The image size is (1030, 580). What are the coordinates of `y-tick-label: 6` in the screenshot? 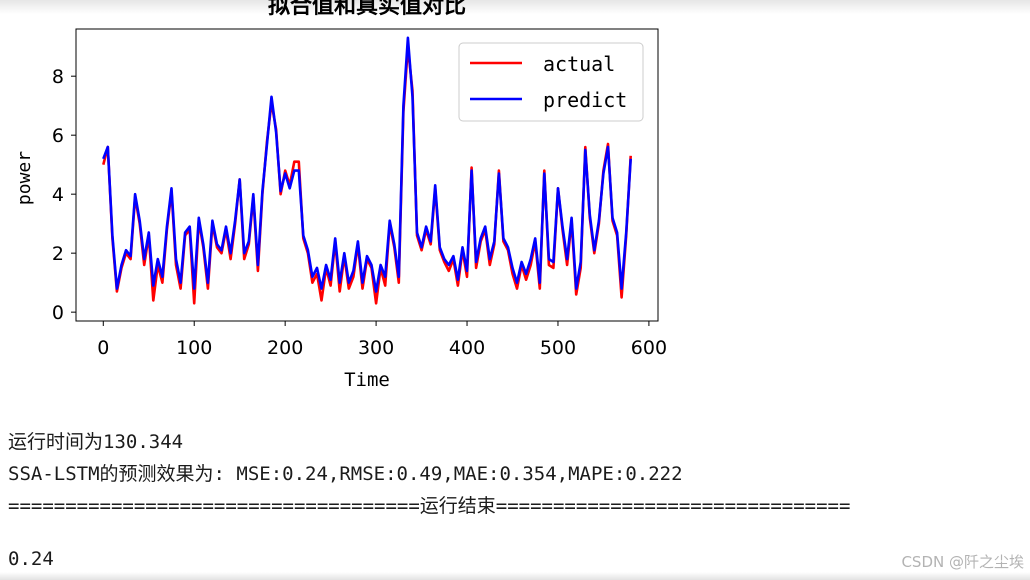 It's located at (58, 136).